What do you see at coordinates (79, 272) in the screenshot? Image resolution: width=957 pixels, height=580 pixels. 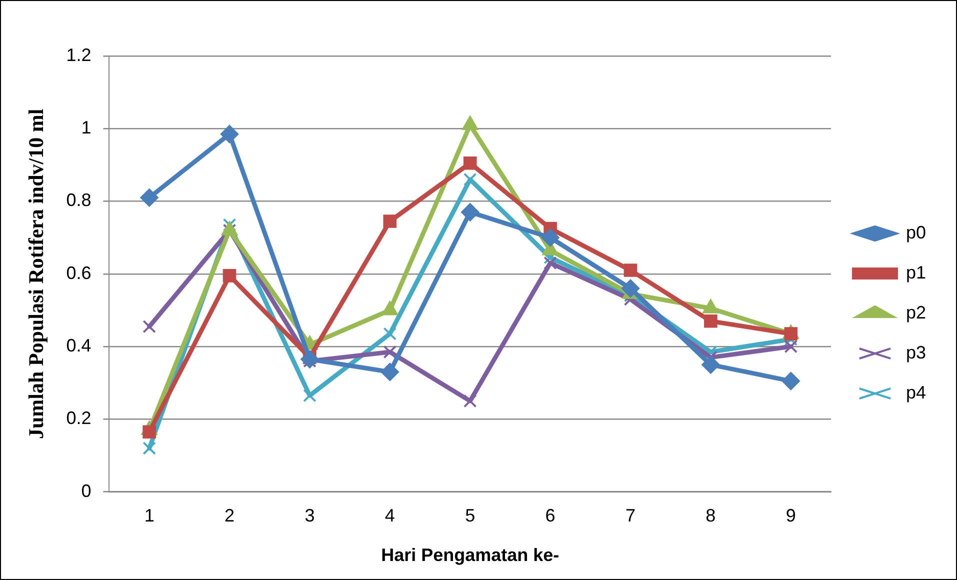 I see `y-tick-label: 0.6` at bounding box center [79, 272].